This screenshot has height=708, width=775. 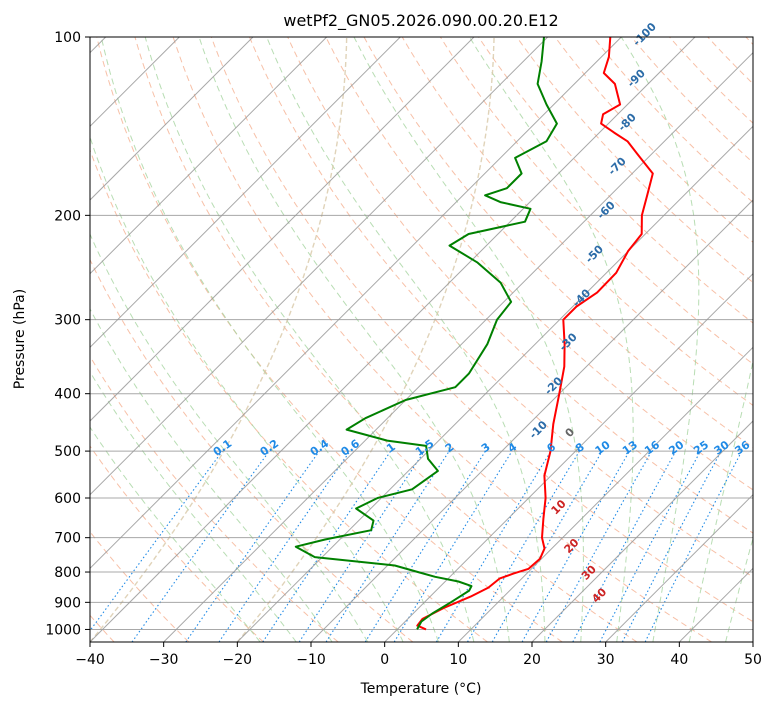 I want to click on x-tick-label: −20, so click(x=238, y=660).